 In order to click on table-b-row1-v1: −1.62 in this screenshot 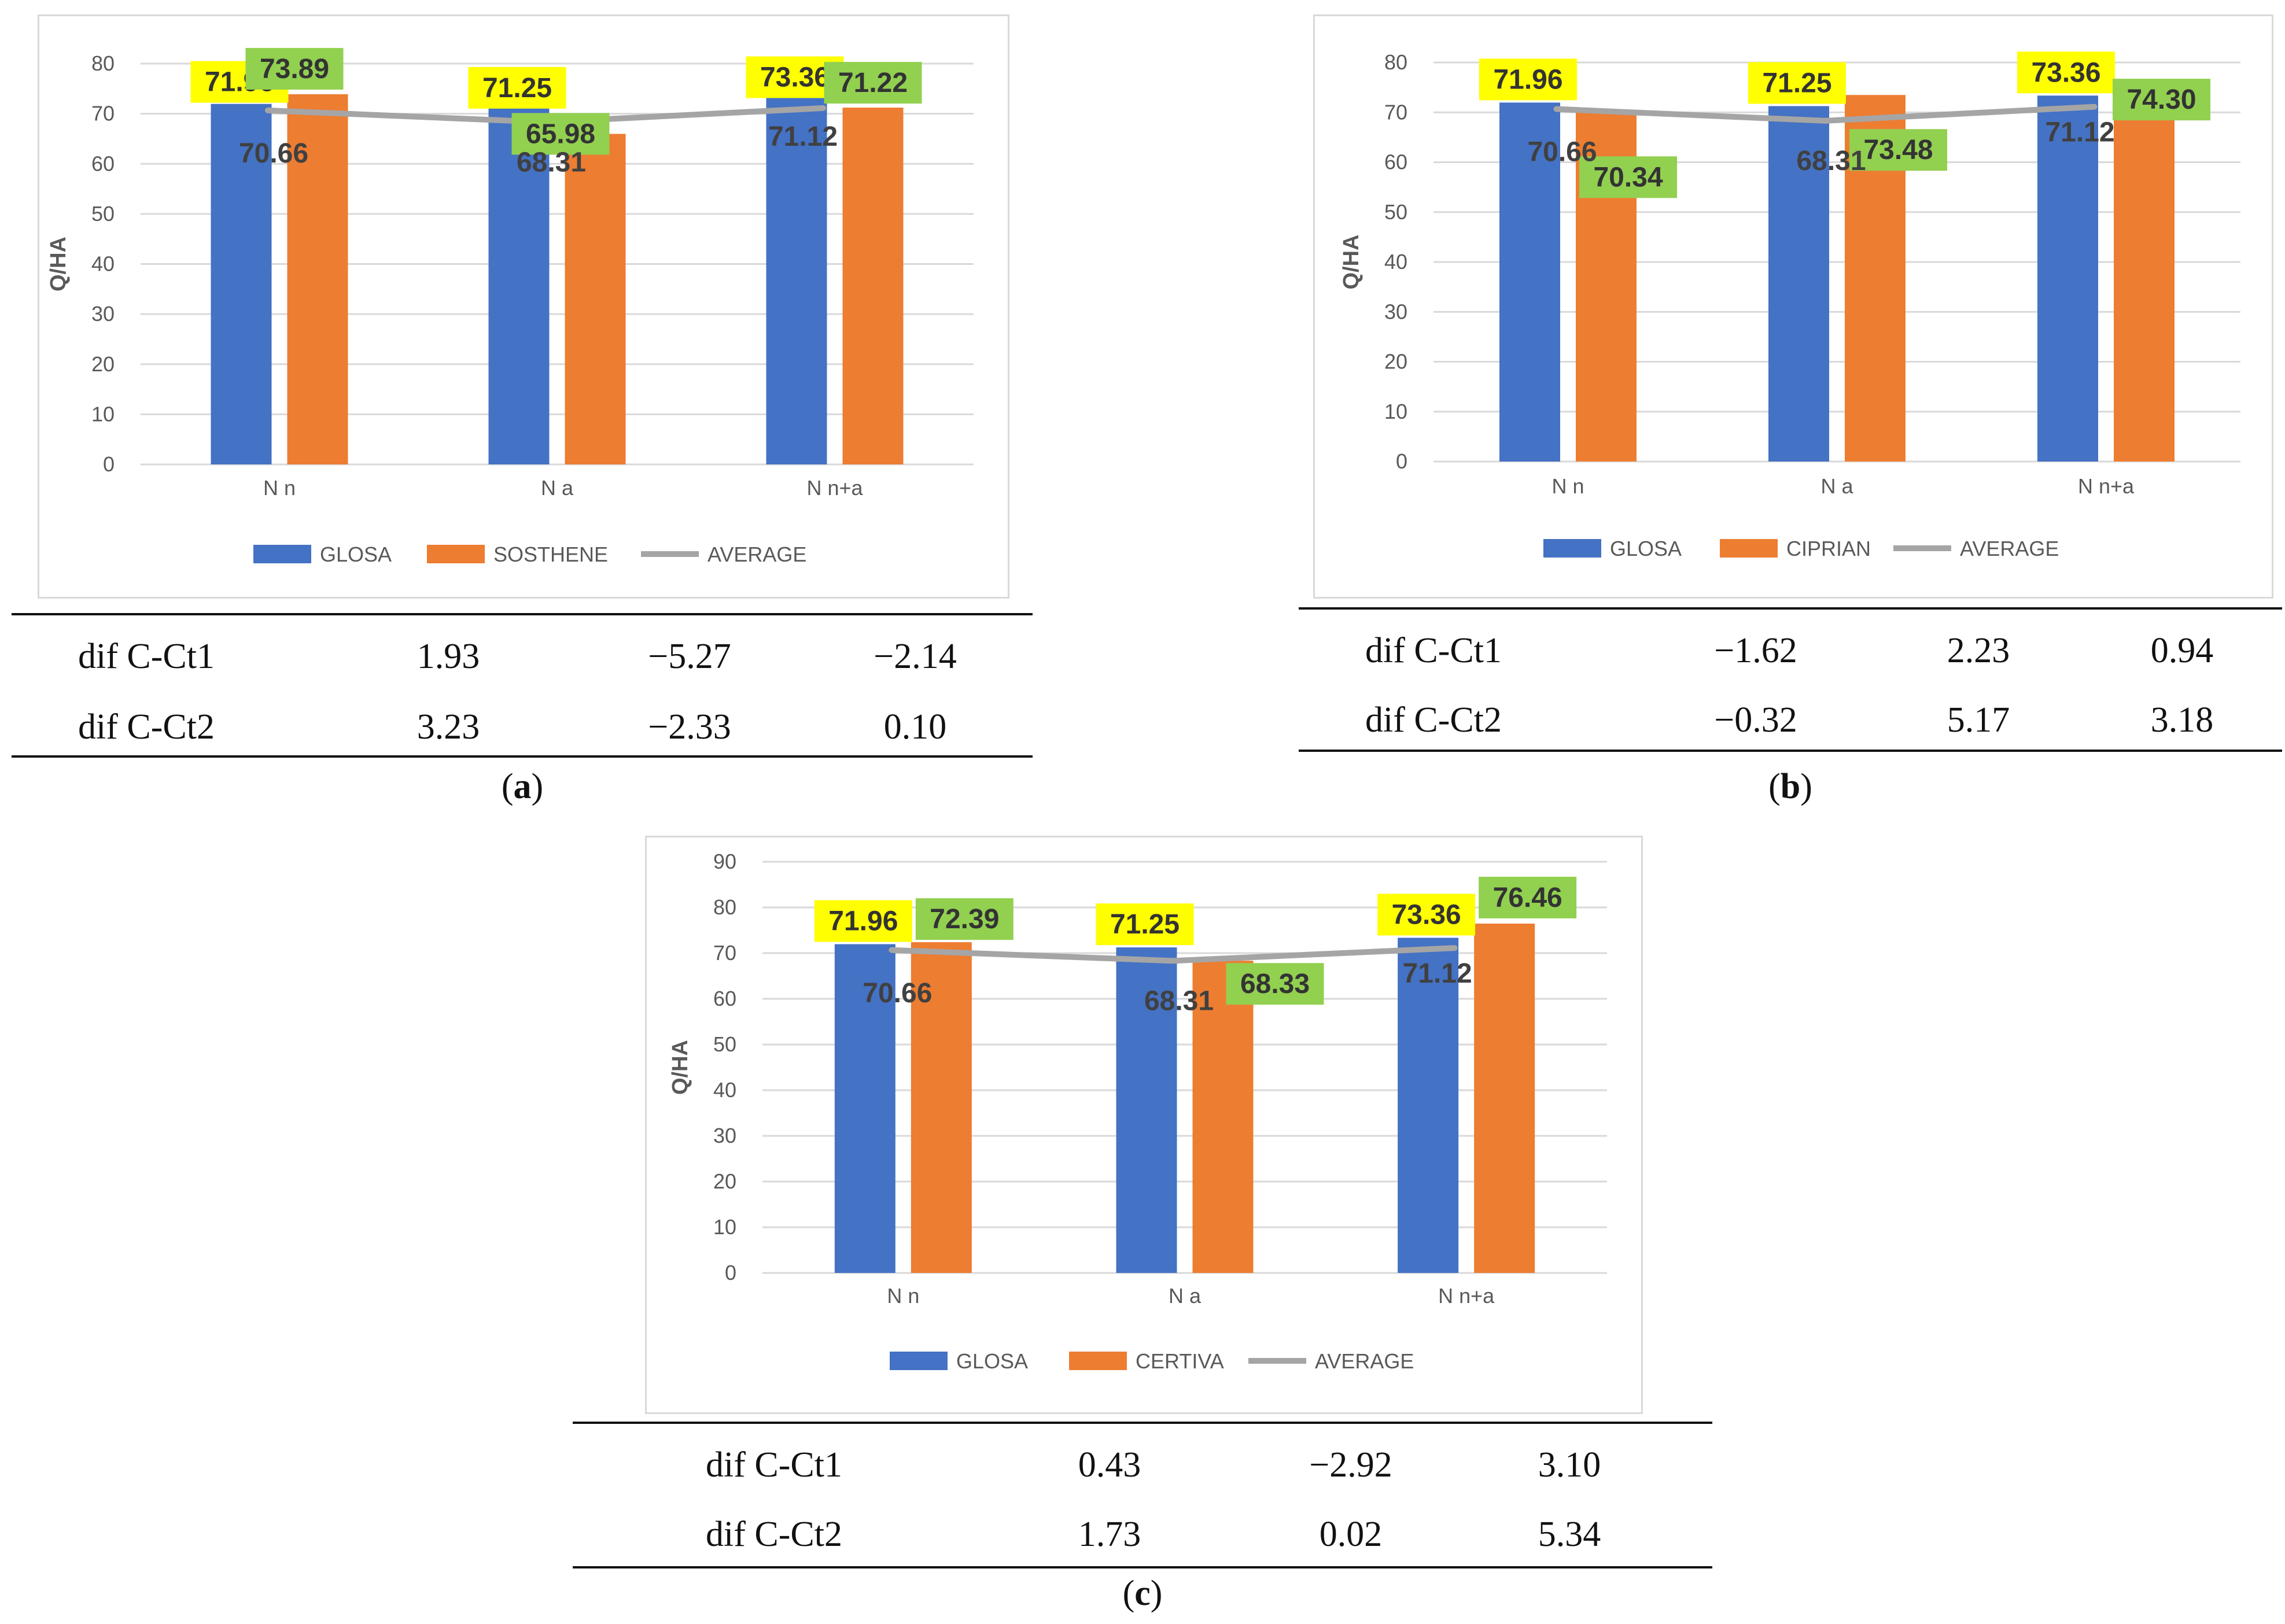, I will do `click(1755, 650)`.